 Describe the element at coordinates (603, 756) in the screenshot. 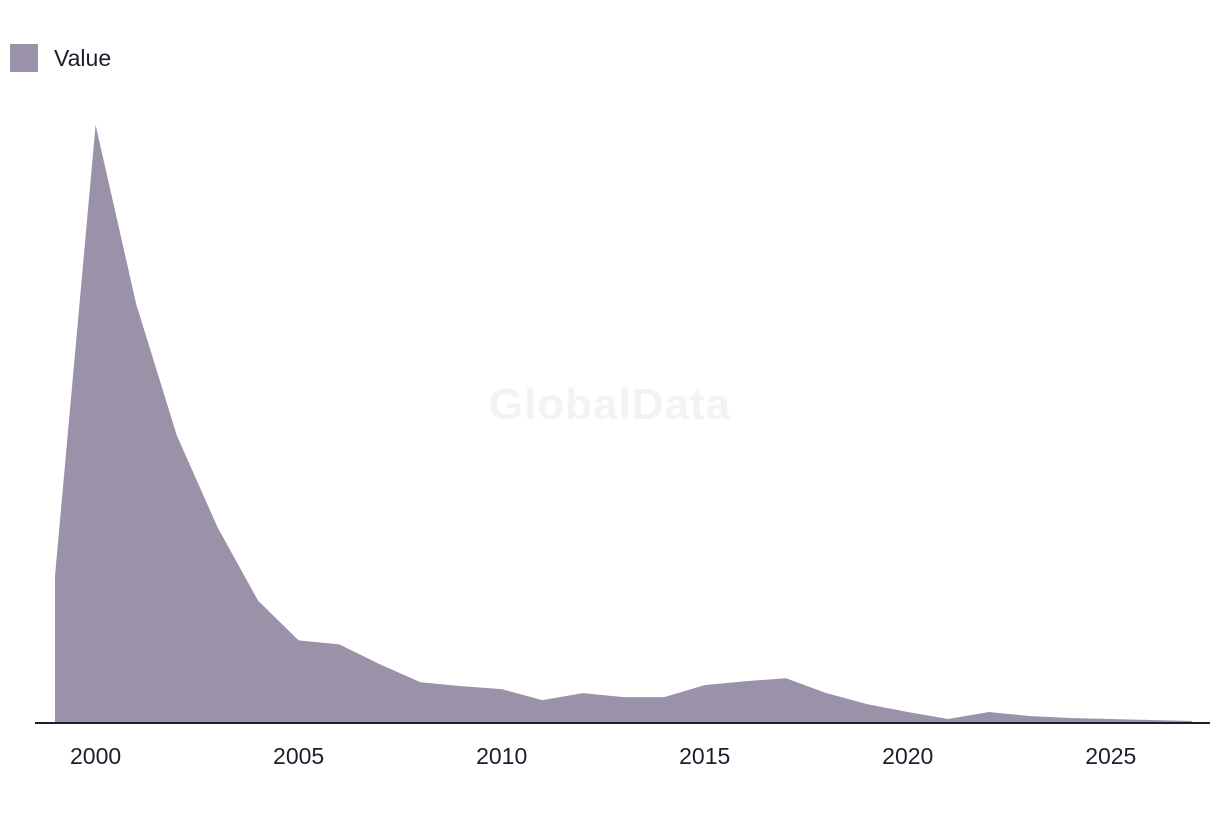

I see `x-tick-labels: 2000 2005 2010 2015 2020 2025` at that location.